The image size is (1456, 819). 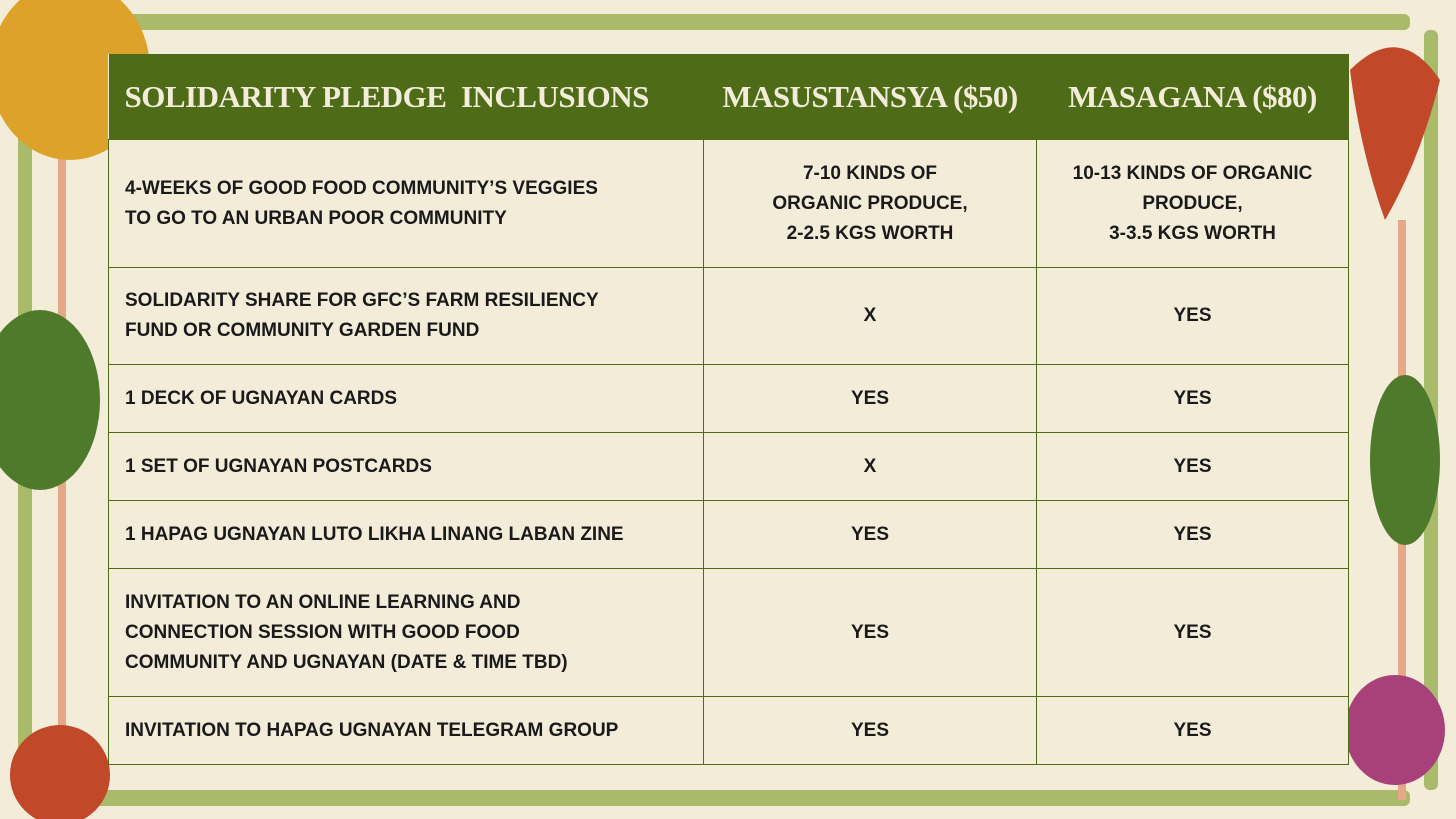 I want to click on column-header: MASUSTANSYA ($50), so click(x=870, y=97).